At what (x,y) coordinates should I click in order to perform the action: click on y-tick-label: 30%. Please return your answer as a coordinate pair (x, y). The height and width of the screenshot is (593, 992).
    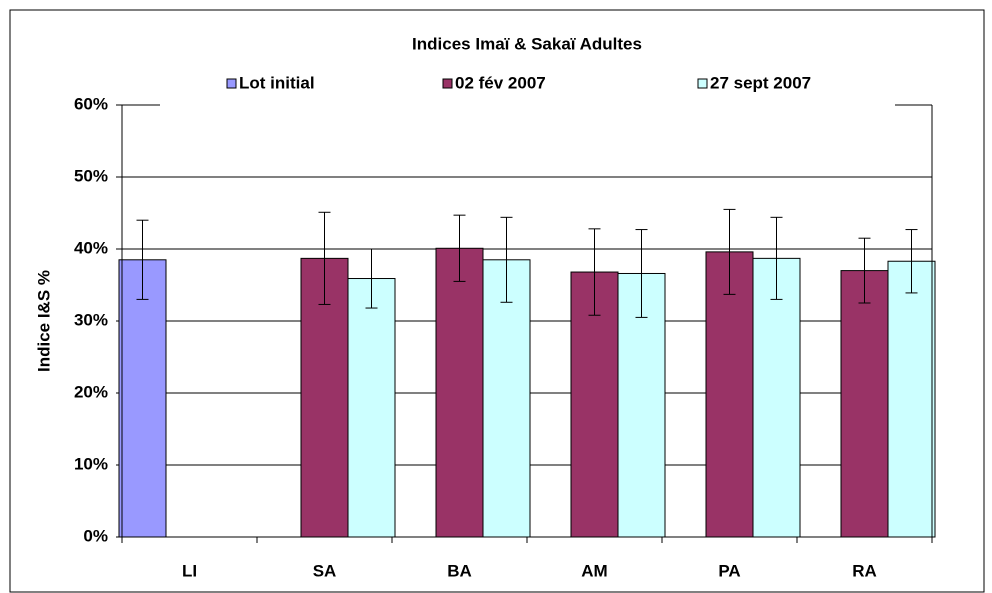
    Looking at the image, I should click on (91, 319).